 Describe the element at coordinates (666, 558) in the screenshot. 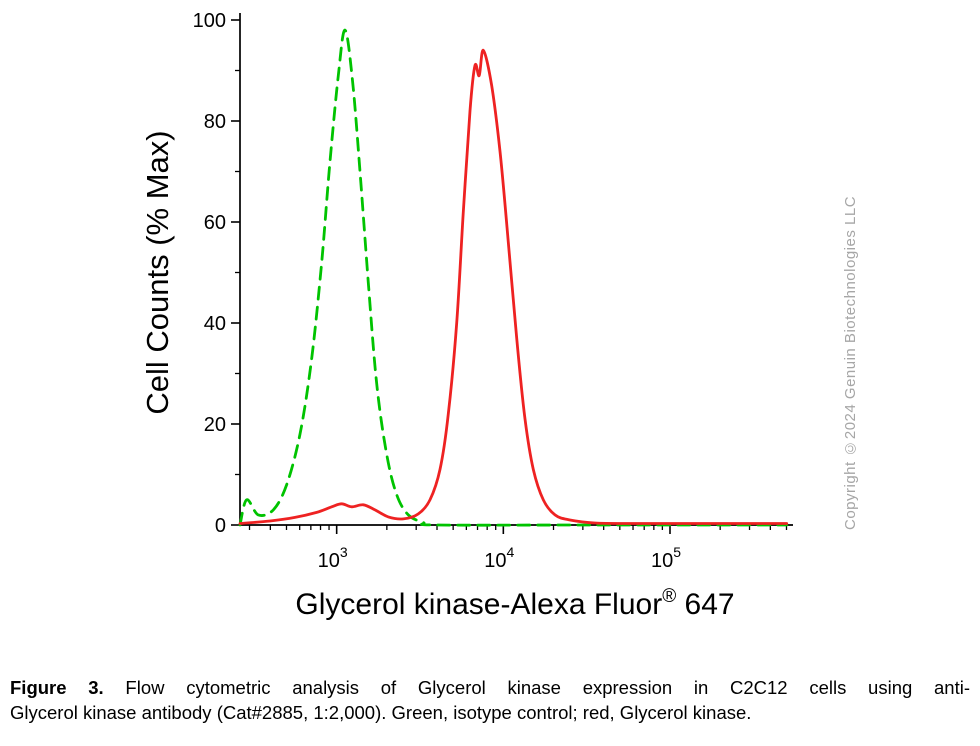

I see `svg-text: 10⁵` at that location.